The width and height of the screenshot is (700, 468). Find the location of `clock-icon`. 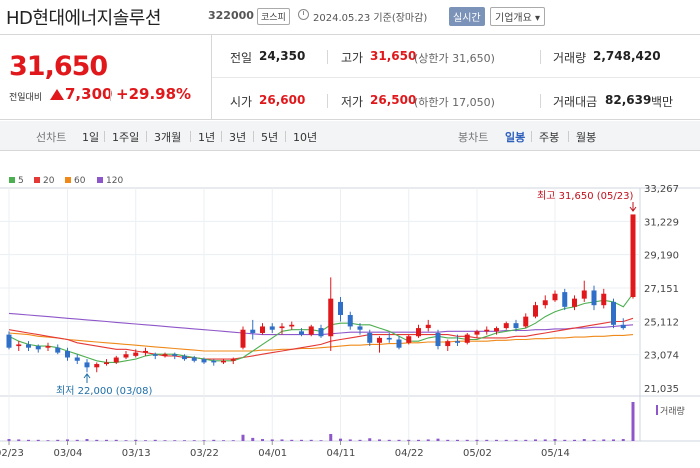

clock-icon is located at coordinates (303, 14).